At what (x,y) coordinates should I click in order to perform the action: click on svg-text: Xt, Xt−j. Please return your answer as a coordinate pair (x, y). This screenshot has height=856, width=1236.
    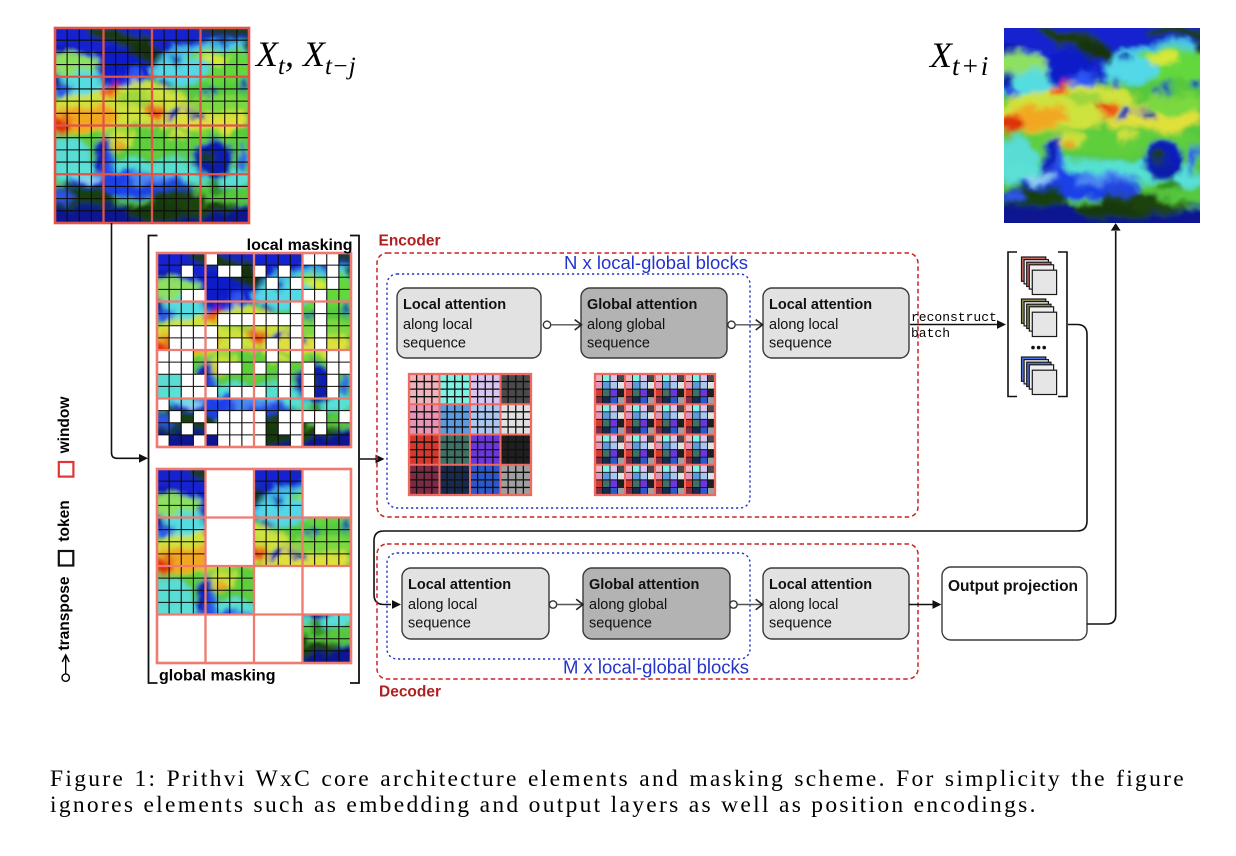
    Looking at the image, I should click on (305, 57).